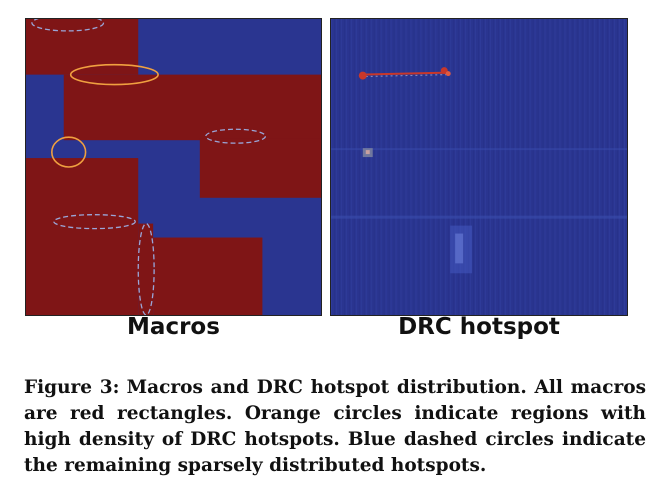  I want to click on hotspot-line, so click(404, 73).